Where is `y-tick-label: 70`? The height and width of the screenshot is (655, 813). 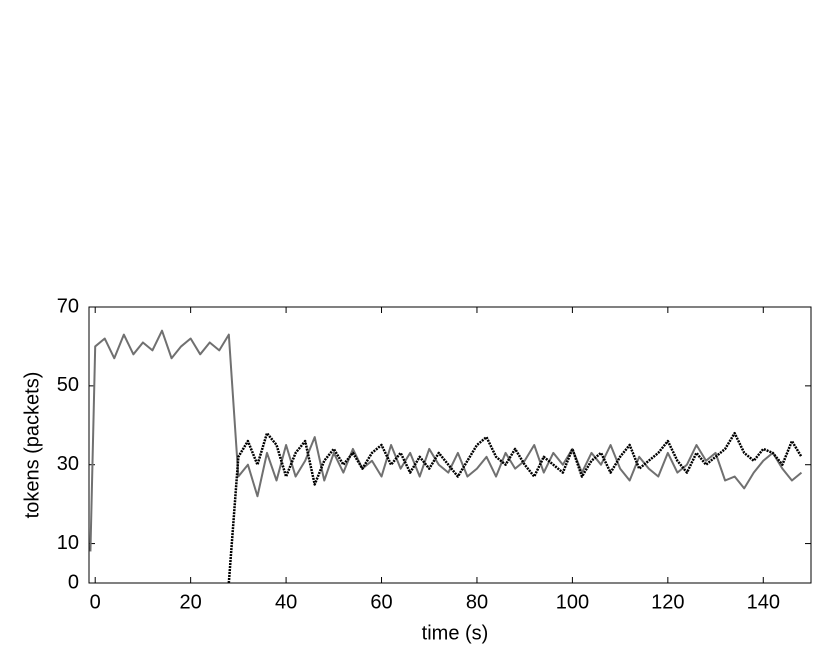 y-tick-label: 70 is located at coordinates (68, 306).